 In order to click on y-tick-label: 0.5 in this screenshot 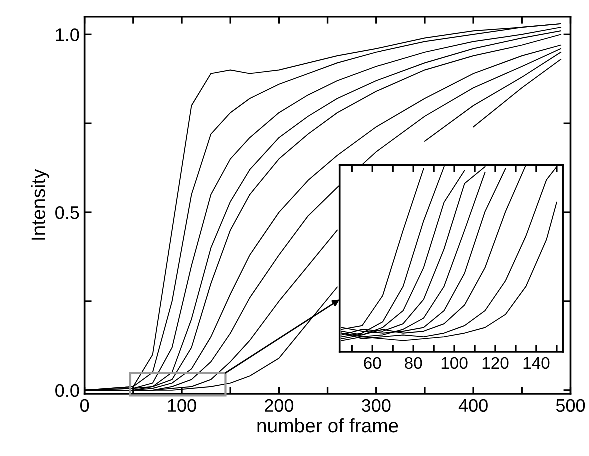, I will do `click(68, 213)`.